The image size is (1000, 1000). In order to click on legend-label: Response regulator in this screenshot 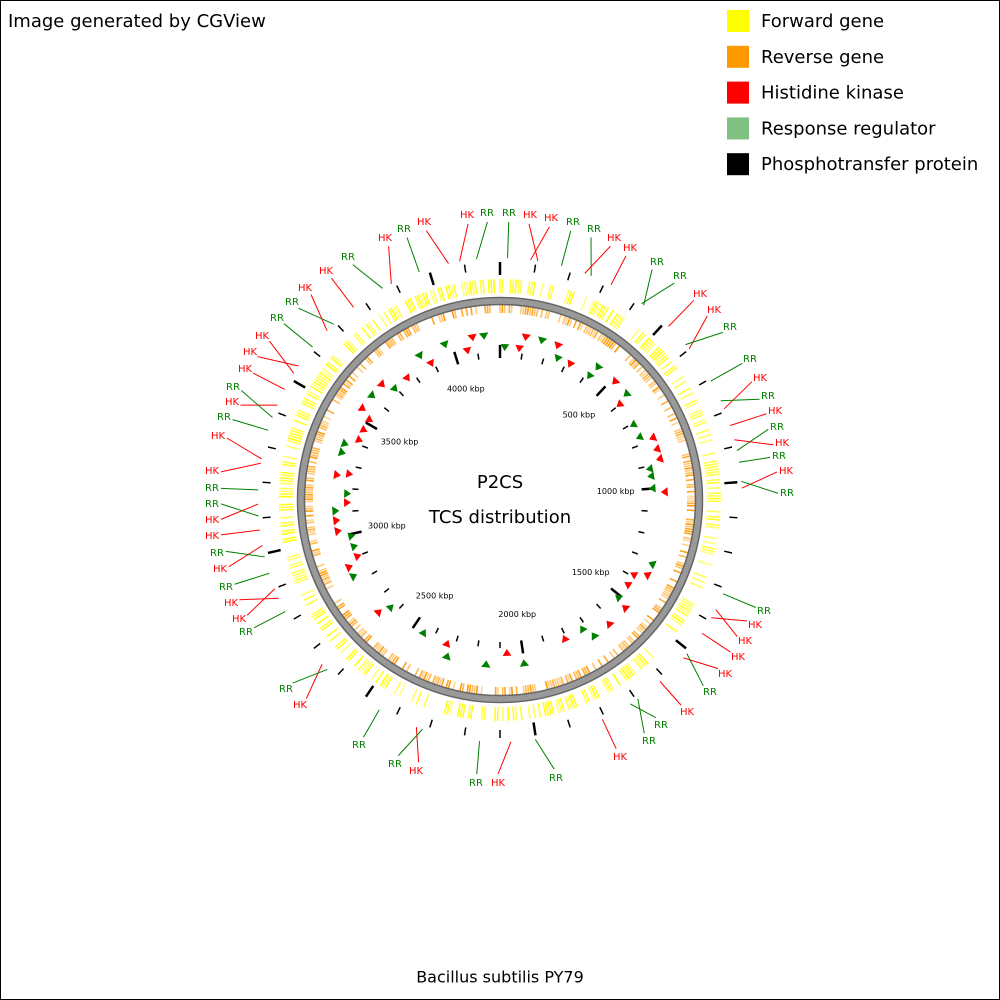, I will do `click(848, 128)`.